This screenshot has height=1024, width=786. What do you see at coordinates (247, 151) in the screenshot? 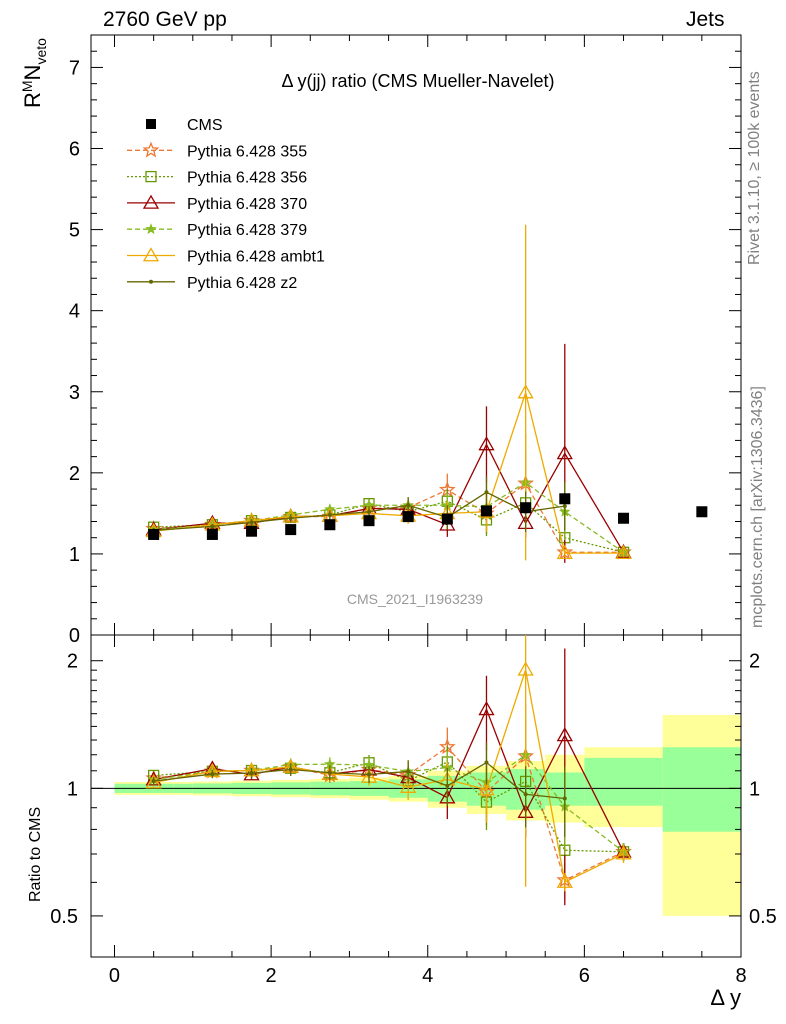
I see `legend-label: Pythia 6.428 355` at bounding box center [247, 151].